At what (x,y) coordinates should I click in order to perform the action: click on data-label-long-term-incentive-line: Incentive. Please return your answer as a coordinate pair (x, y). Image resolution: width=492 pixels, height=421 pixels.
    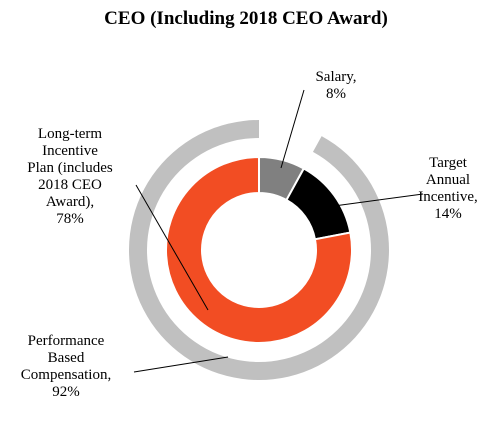
    Looking at the image, I should click on (70, 151).